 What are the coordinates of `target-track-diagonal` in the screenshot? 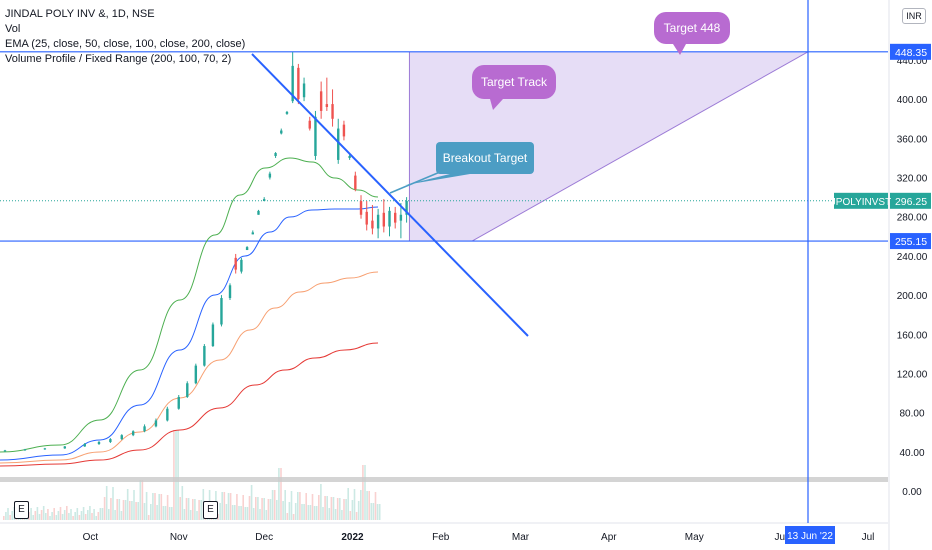 It's located at (640, 146).